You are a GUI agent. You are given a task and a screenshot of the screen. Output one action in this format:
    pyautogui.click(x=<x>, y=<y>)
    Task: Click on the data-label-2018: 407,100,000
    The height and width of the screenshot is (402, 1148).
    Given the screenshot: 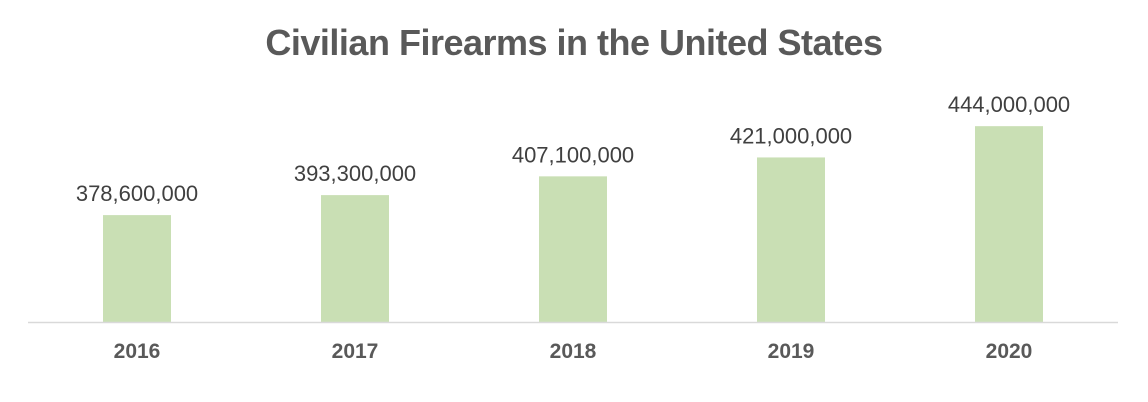 What is the action you would take?
    pyautogui.click(x=573, y=154)
    